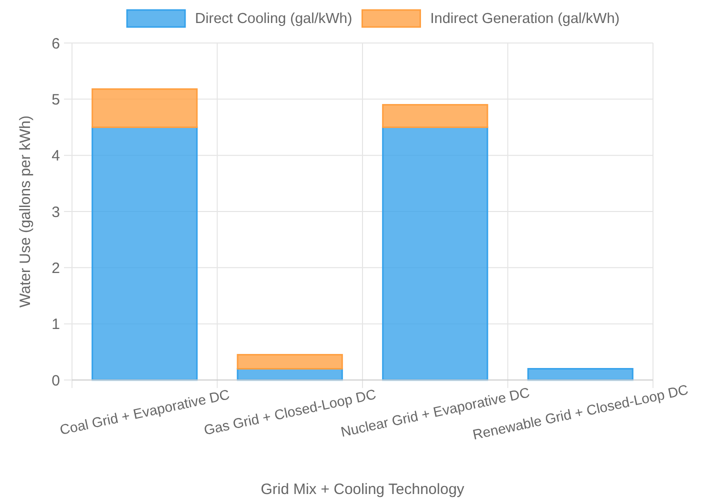 The height and width of the screenshot is (502, 711). I want to click on y-axis-title: Water Use (gallons per kWh), so click(25, 212).